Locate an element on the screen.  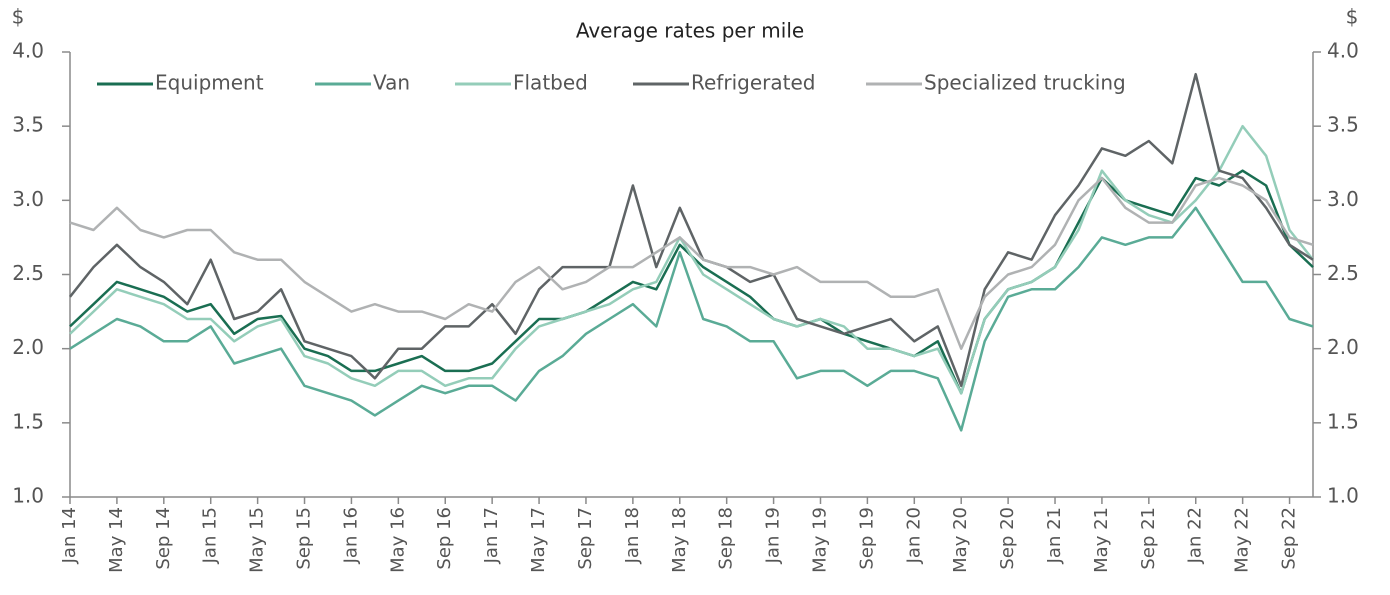
x-tick-label: May 20 is located at coordinates (960, 540).